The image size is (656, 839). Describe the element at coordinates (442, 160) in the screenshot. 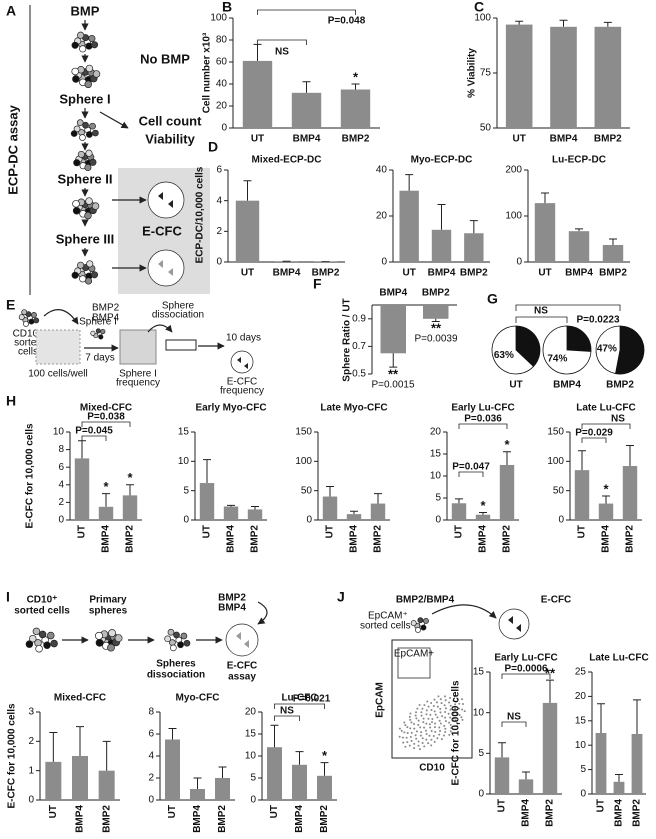

I see `chart-title: Myo-ECP-DC` at that location.